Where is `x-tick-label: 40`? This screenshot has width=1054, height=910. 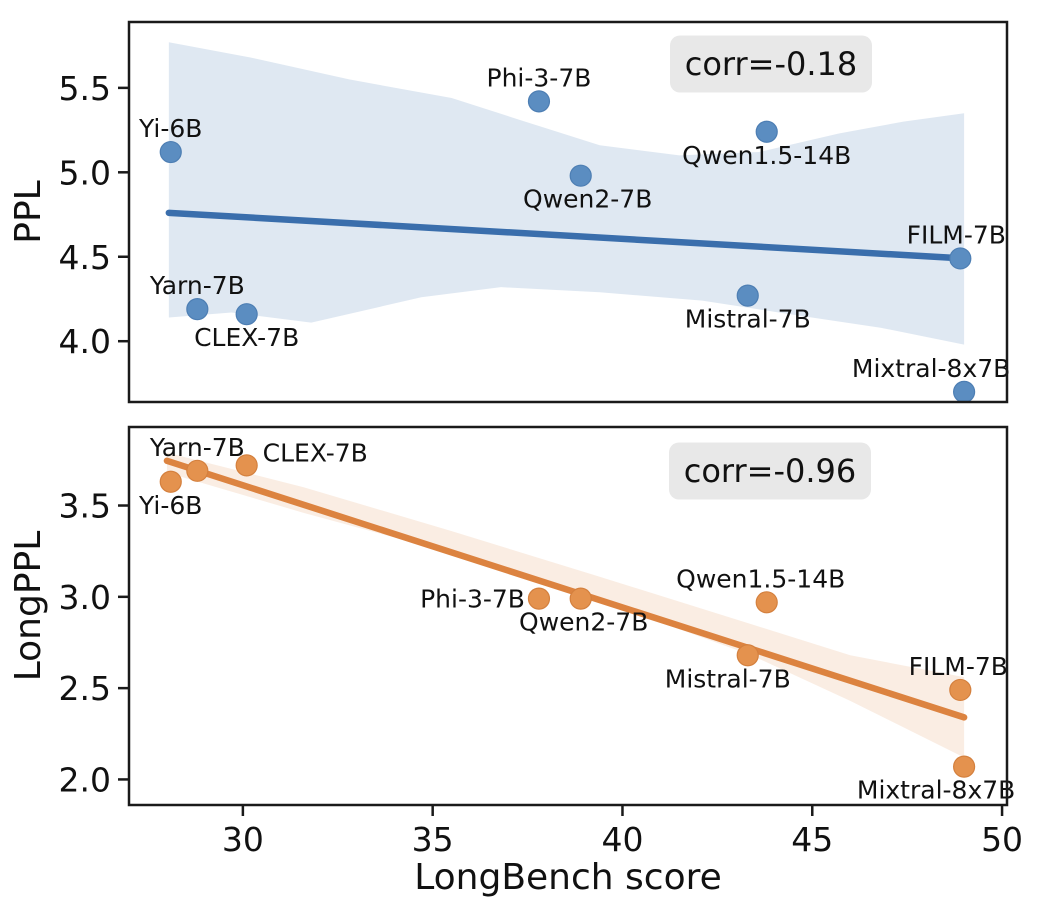 x-tick-label: 40 is located at coordinates (622, 839).